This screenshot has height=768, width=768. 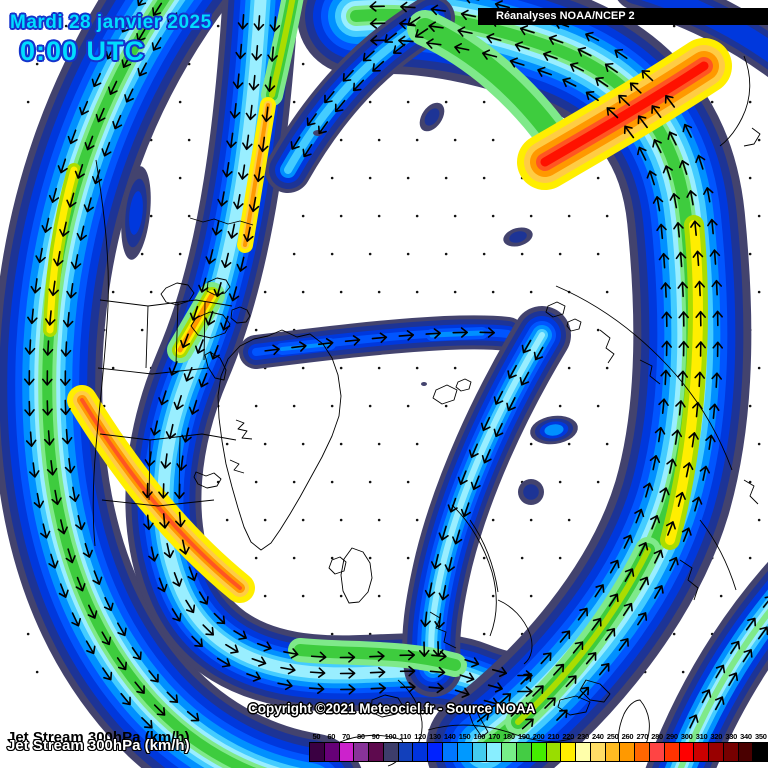 I want to click on legend-value: 90, so click(x=375, y=736).